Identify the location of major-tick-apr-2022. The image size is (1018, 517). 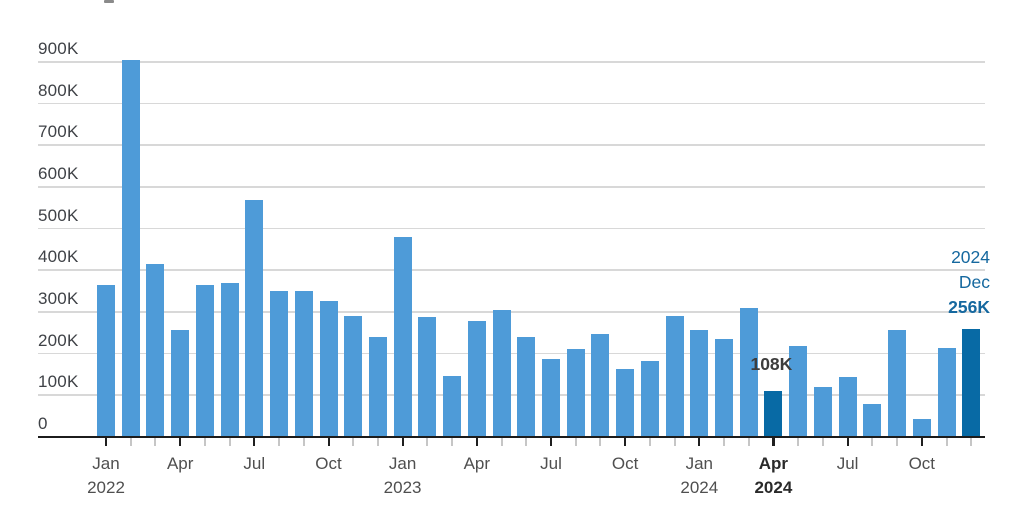
(180, 442).